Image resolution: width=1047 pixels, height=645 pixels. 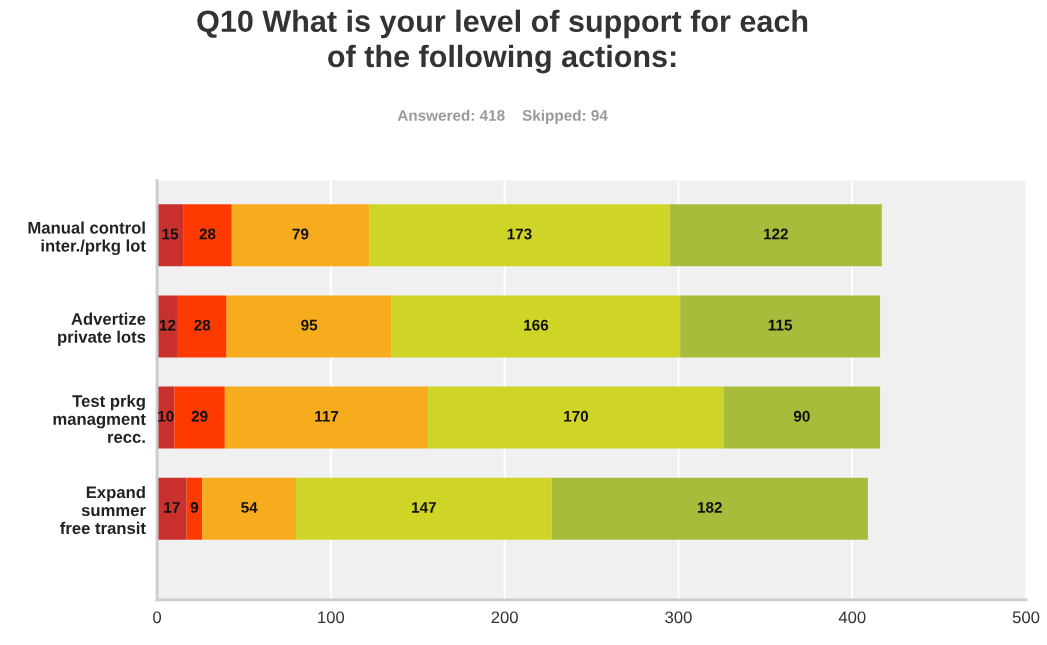 I want to click on data-label: 9, so click(x=194, y=507).